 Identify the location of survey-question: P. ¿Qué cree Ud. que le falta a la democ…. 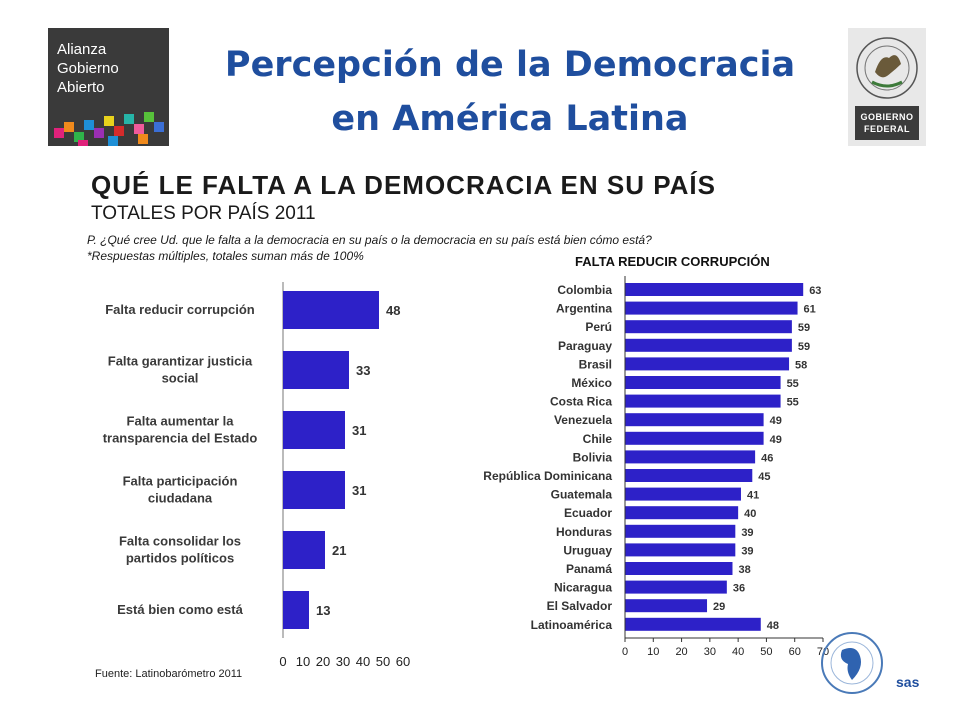
(369, 240).